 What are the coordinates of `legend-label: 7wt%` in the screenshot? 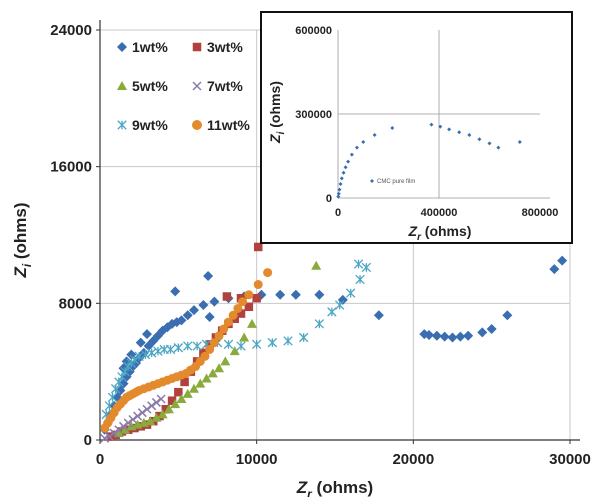 It's located at (225, 86).